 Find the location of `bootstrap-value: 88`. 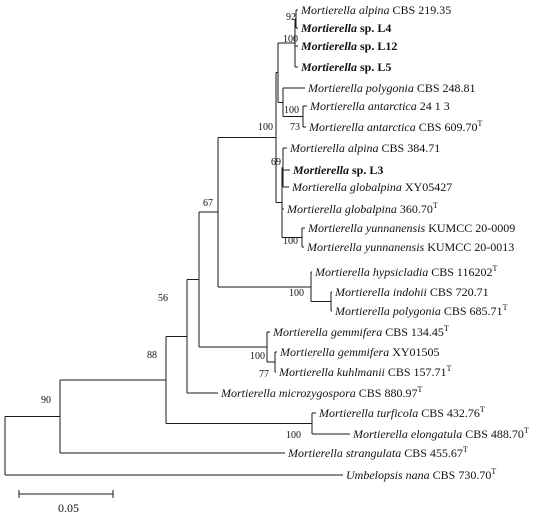

bootstrap-value: 88 is located at coordinates (152, 355).